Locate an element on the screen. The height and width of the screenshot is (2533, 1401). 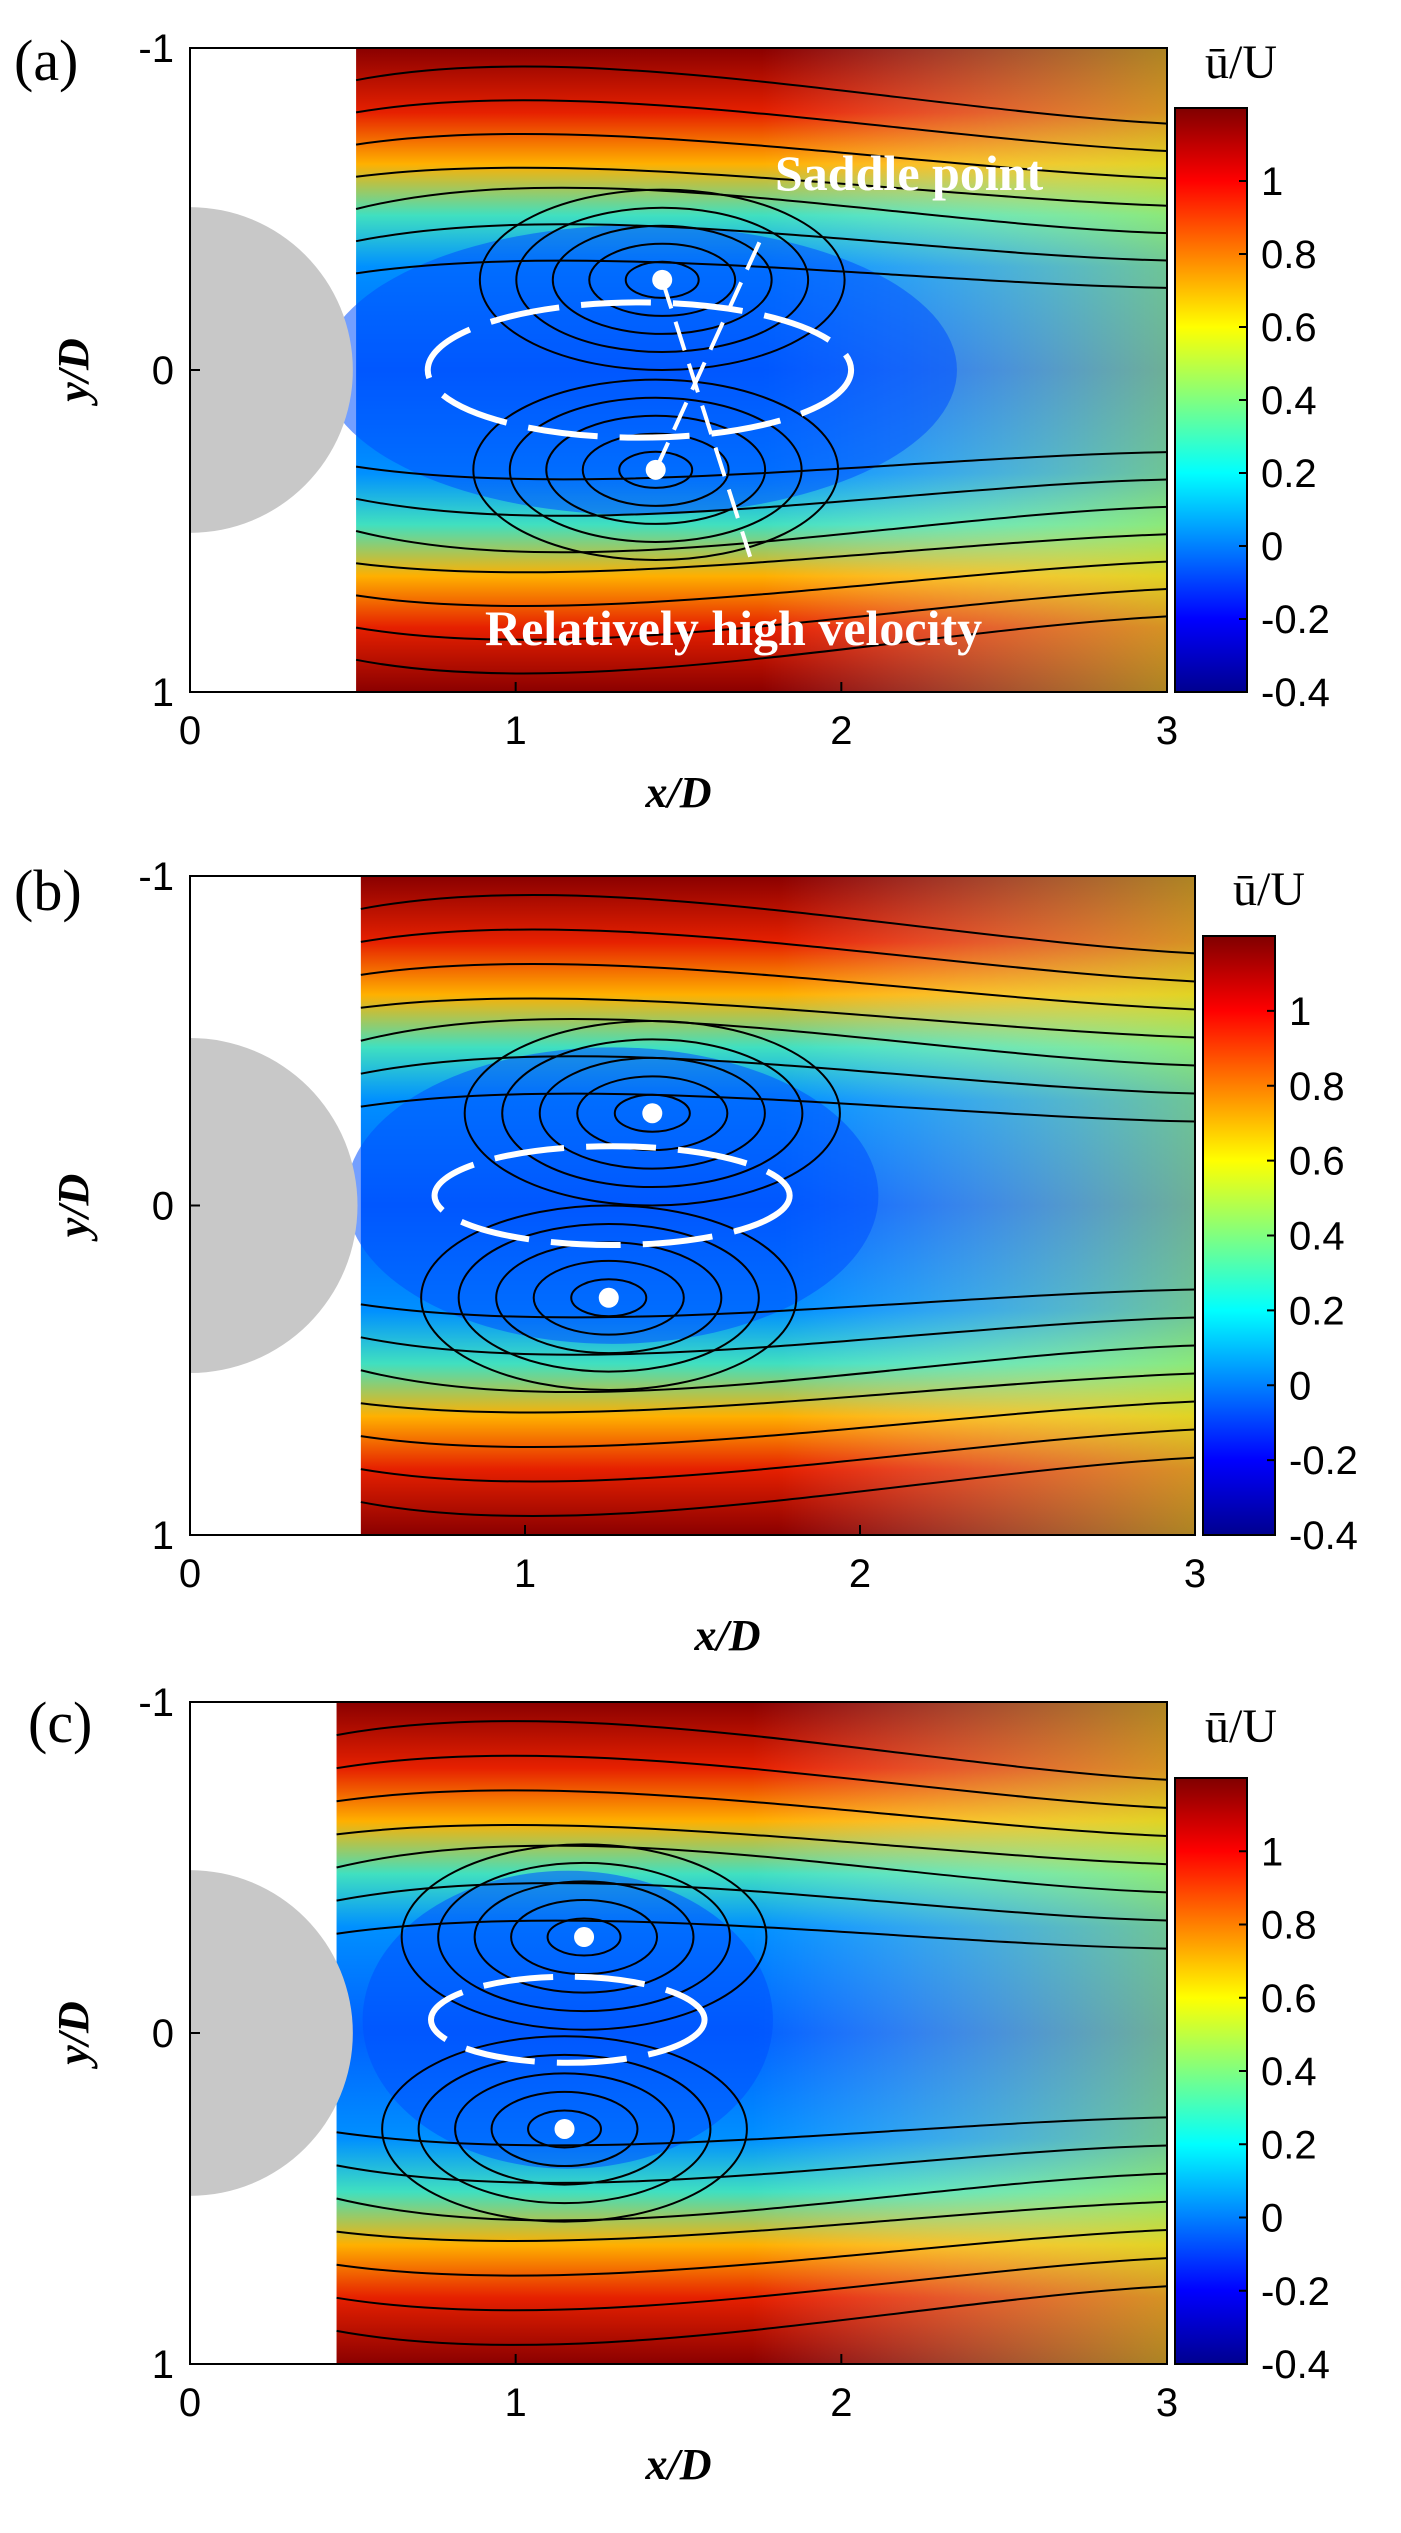
annotation-high-velocity: Relatively high velocity is located at coordinates (733, 628).